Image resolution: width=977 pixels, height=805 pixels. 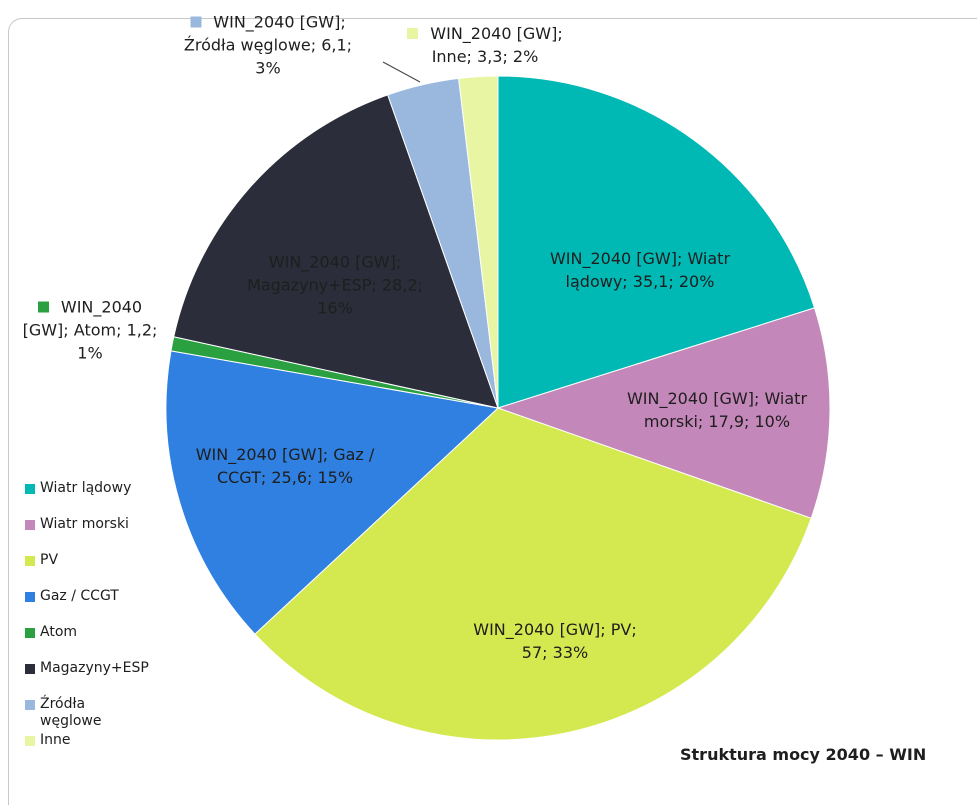 What do you see at coordinates (87, 642) in the screenshot?
I see `legend-item: Atom` at bounding box center [87, 642].